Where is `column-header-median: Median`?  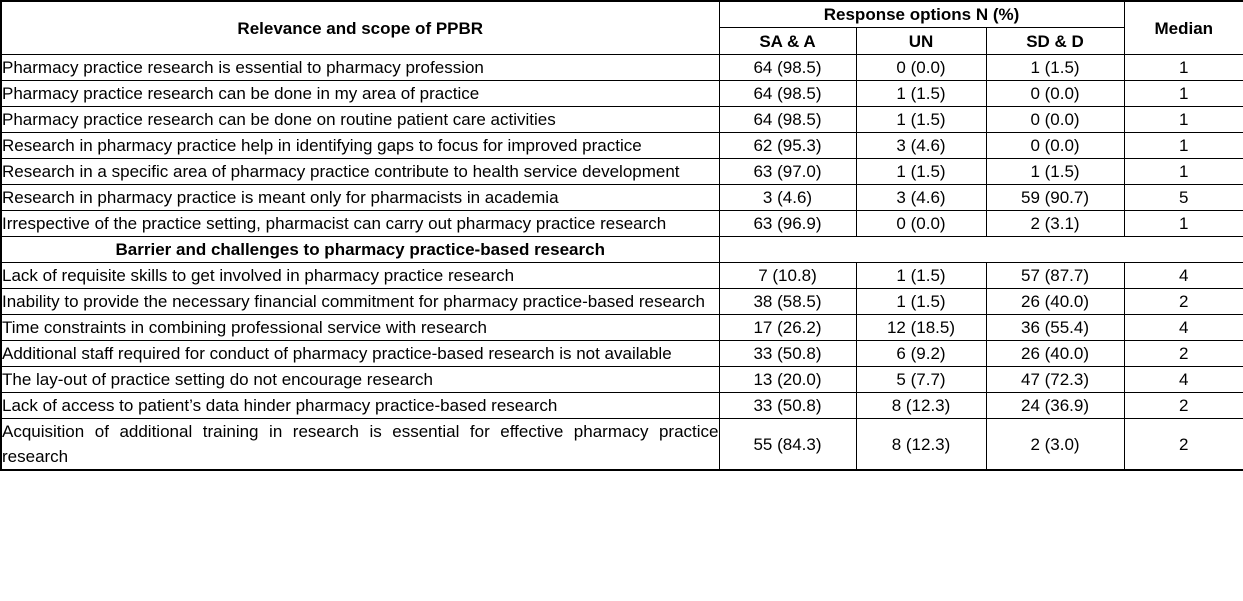 column-header-median: Median is located at coordinates (1183, 27).